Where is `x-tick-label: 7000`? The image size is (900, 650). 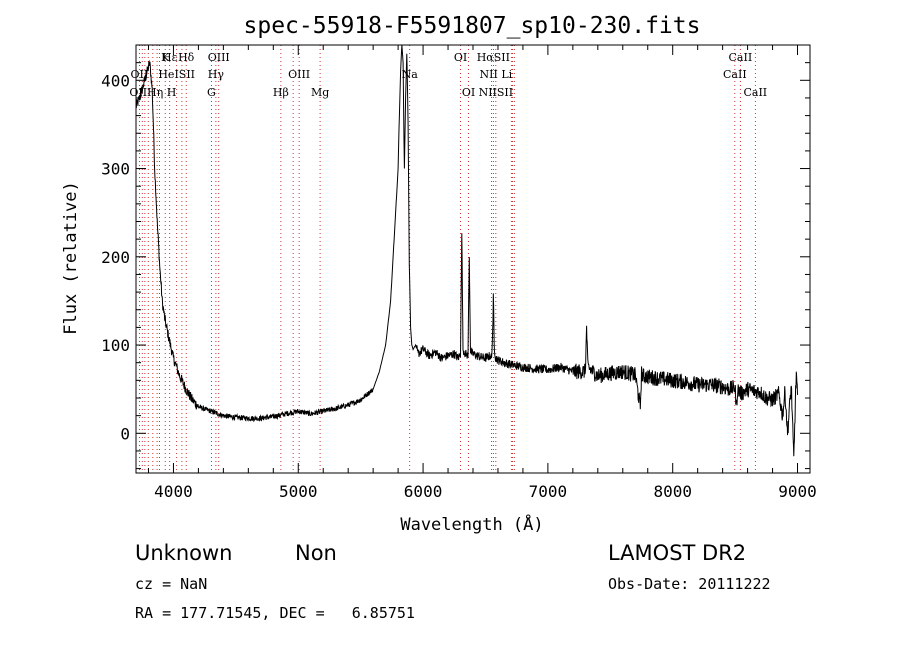
x-tick-label: 7000 is located at coordinates (548, 491).